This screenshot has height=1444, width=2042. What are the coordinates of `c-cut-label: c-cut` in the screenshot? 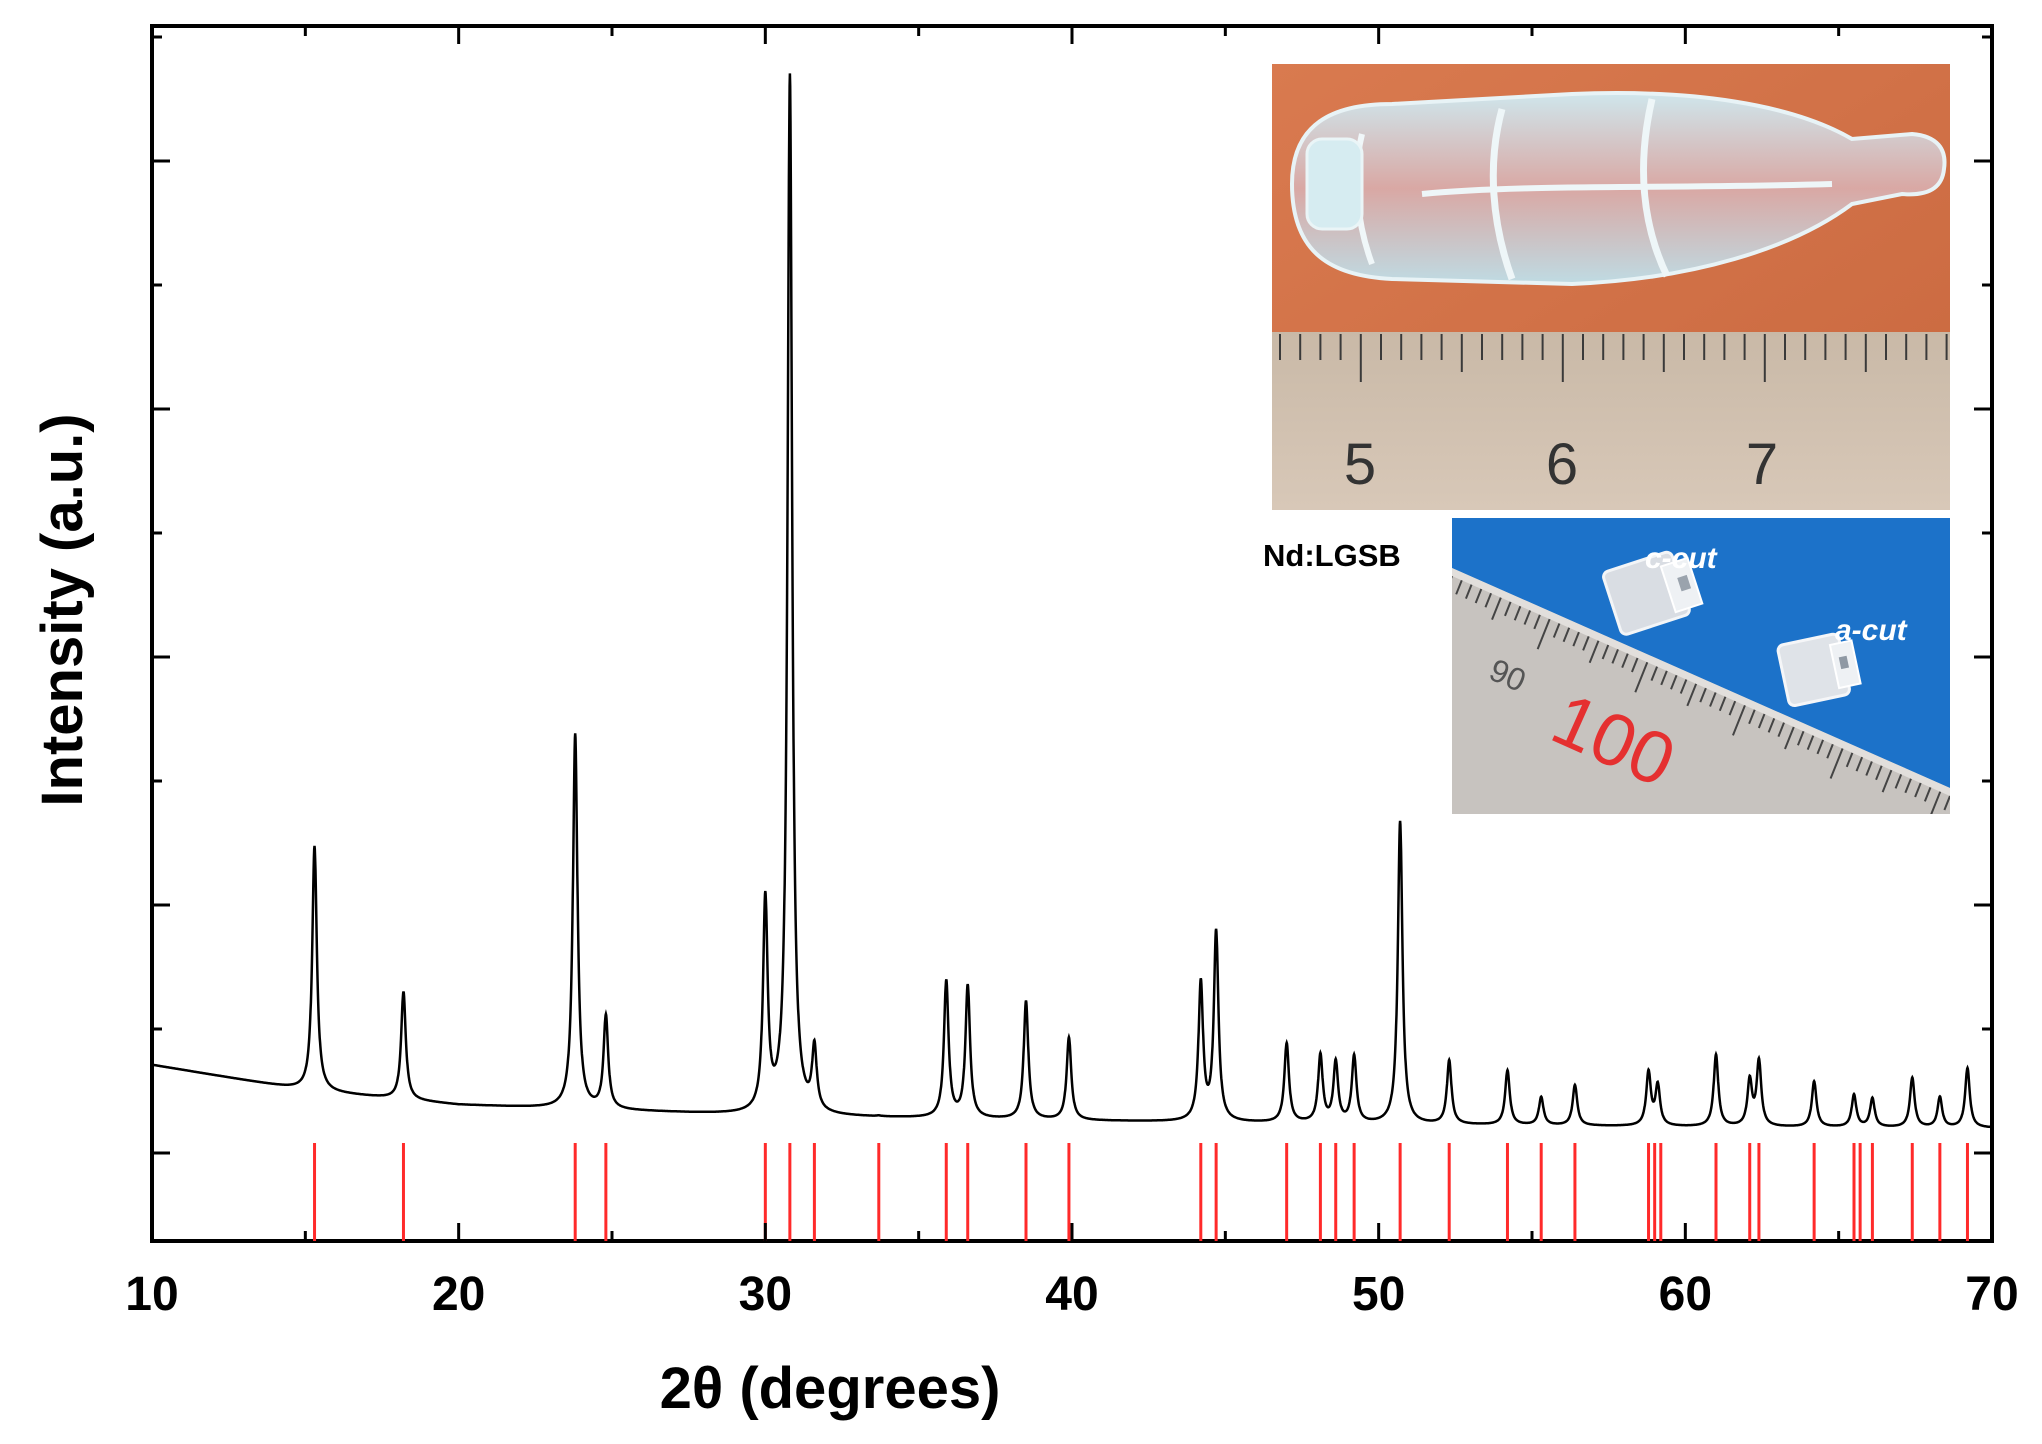 It's located at (1681, 558).